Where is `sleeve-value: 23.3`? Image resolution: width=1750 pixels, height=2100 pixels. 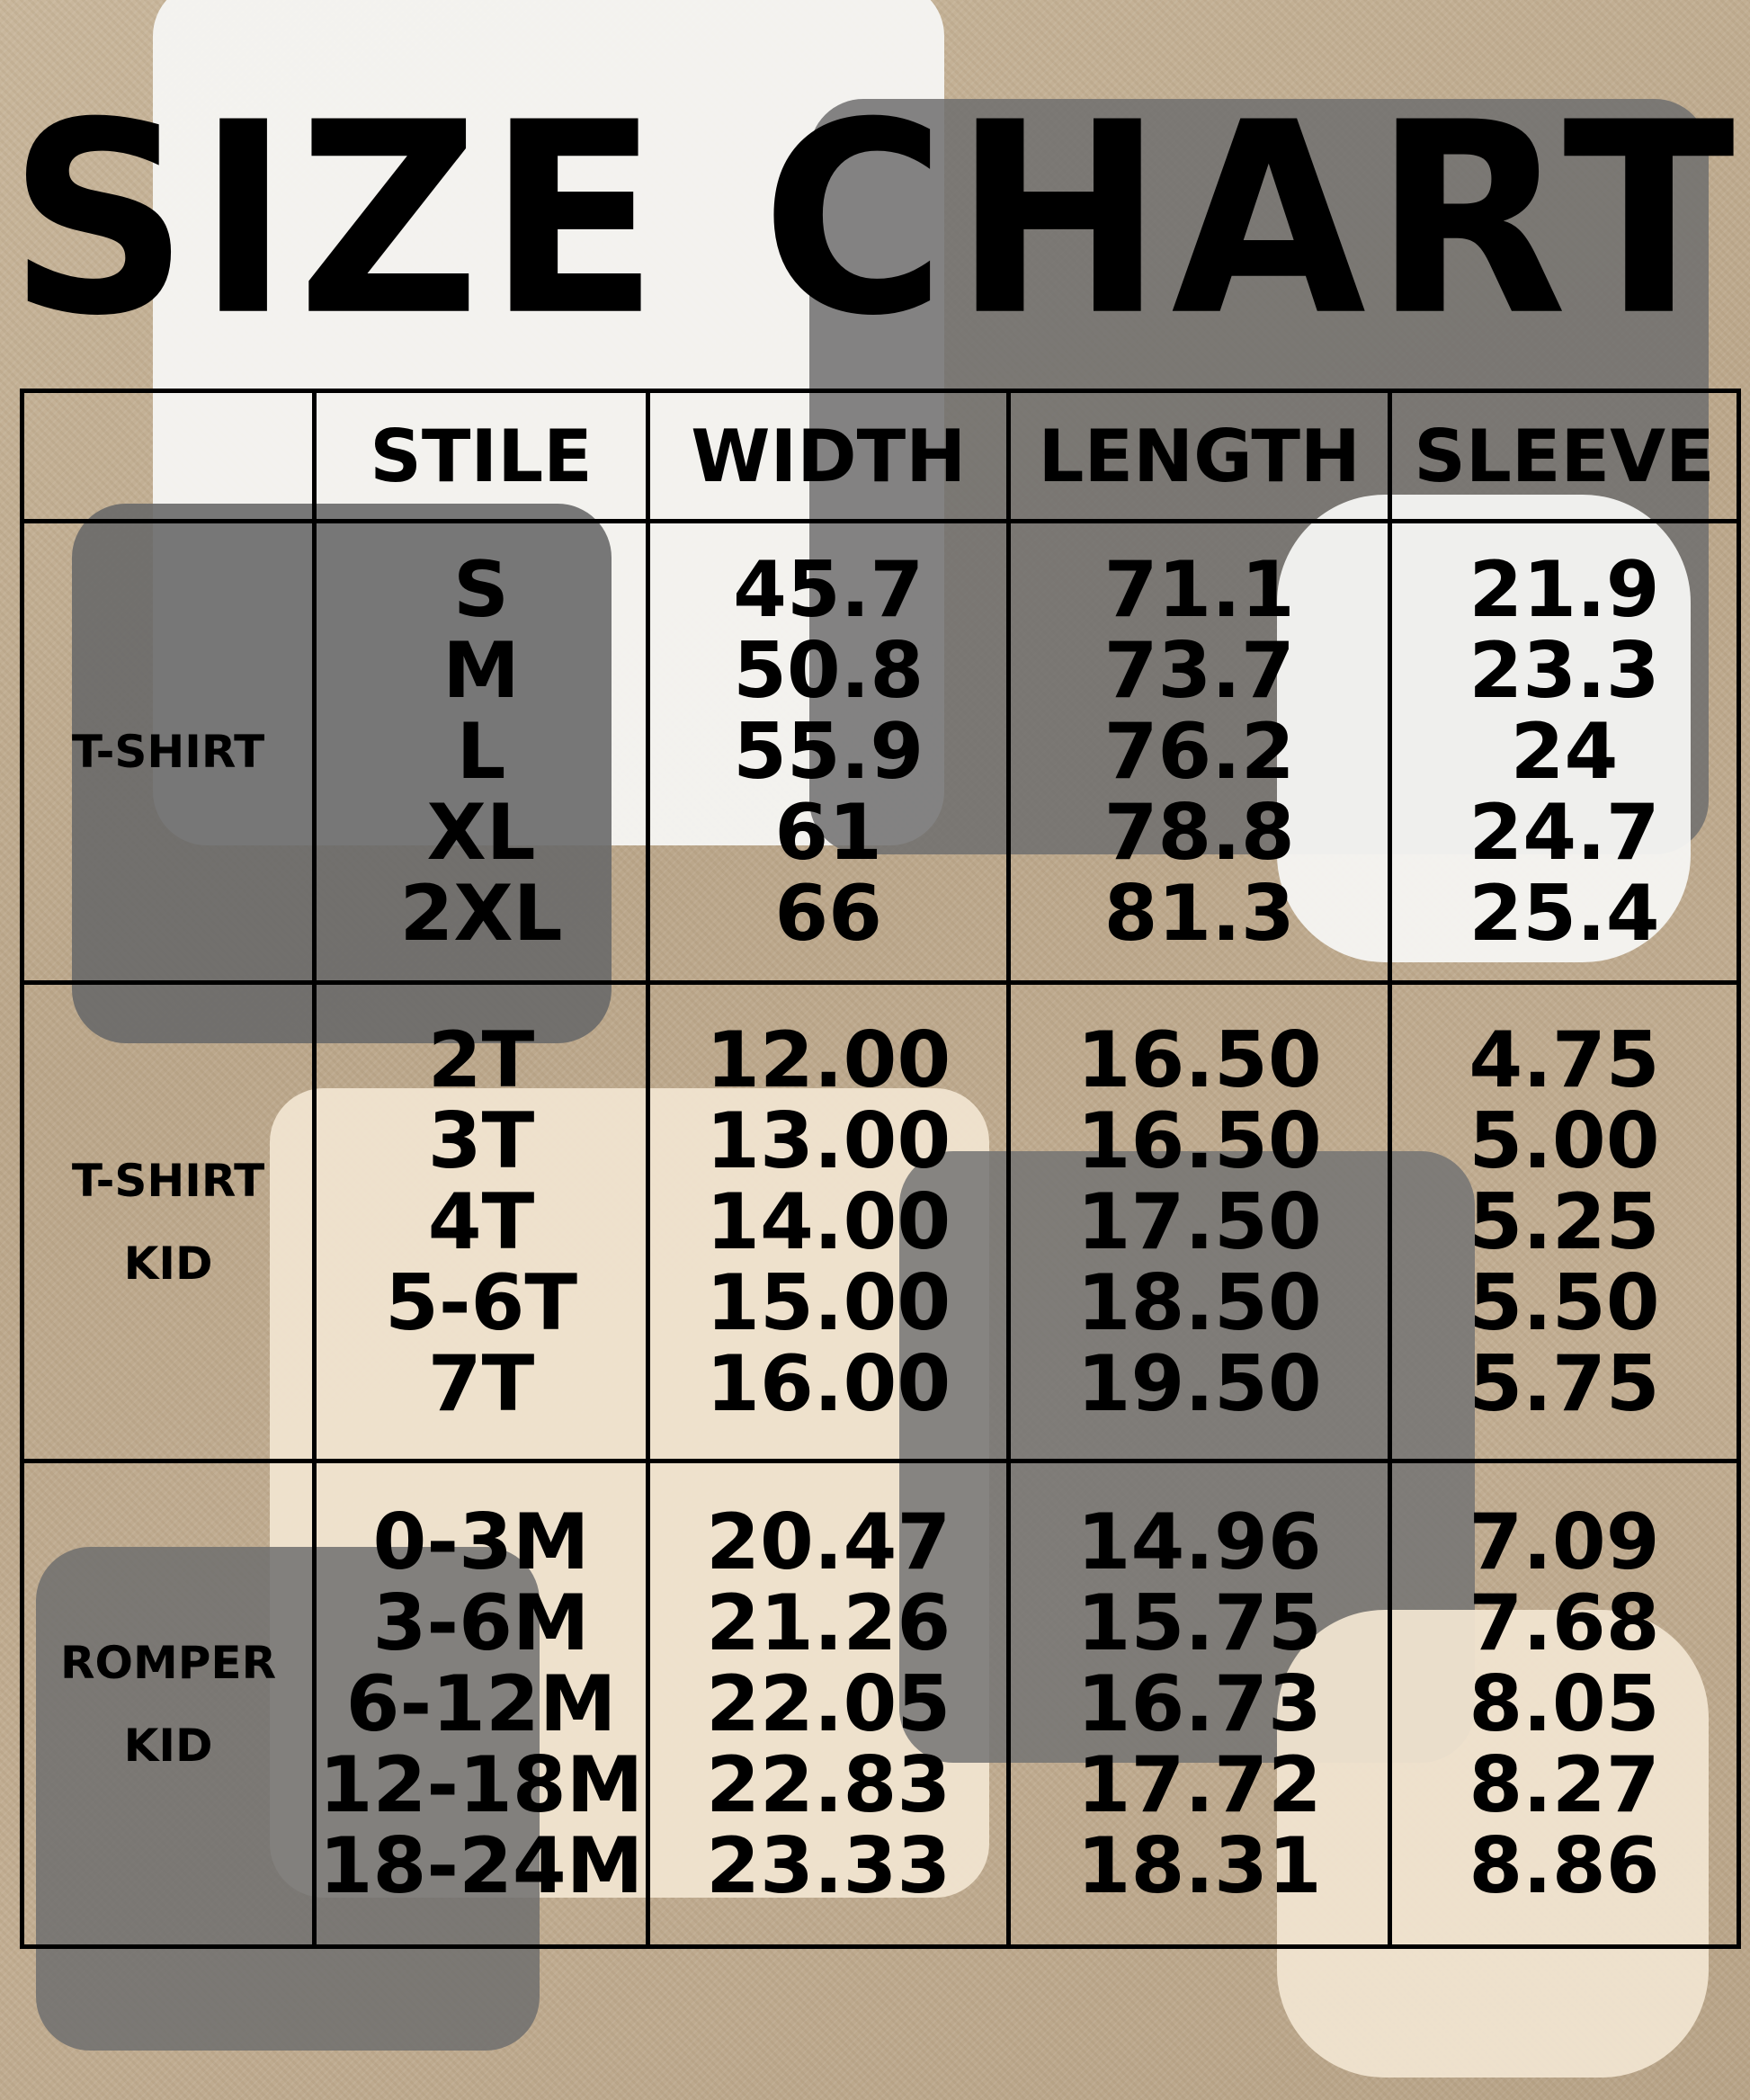 sleeve-value: 23.3 is located at coordinates (1564, 671).